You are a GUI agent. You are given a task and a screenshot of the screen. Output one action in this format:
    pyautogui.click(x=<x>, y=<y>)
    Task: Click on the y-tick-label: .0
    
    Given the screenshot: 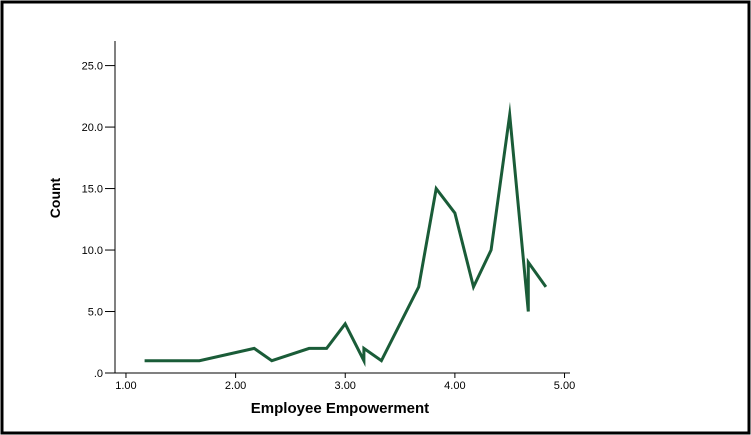 What is the action you would take?
    pyautogui.click(x=98, y=374)
    